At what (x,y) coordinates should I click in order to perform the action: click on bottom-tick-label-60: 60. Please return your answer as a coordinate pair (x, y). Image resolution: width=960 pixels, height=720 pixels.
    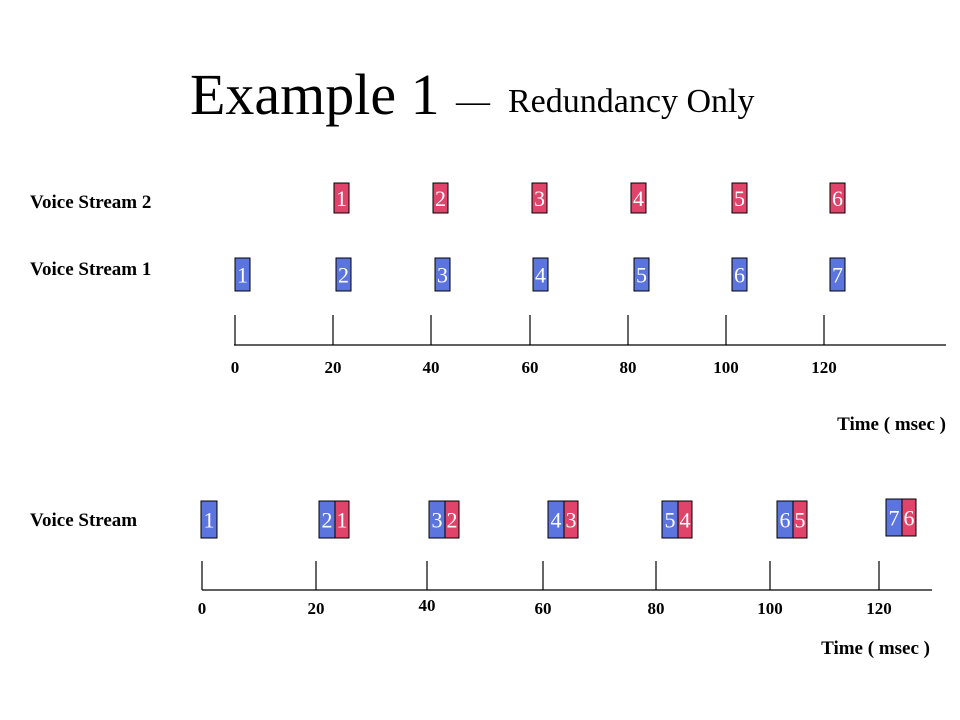
    Looking at the image, I should click on (543, 608).